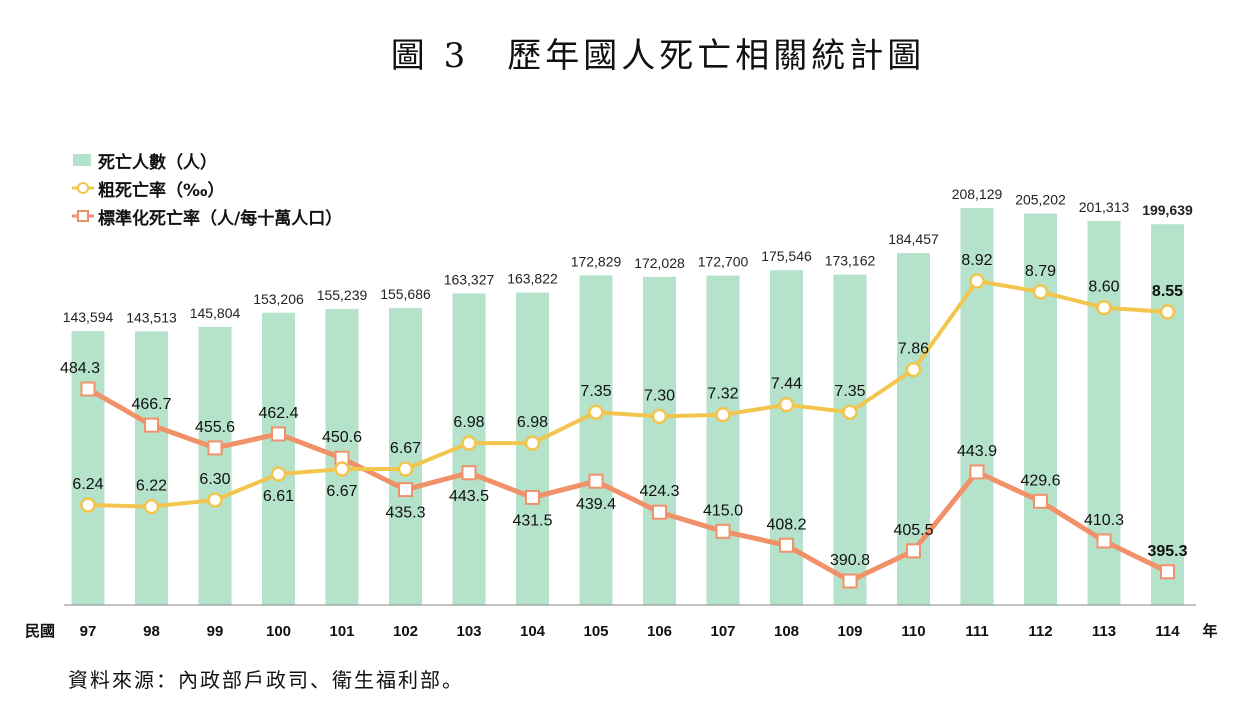 Image resolution: width=1246 pixels, height=720 pixels. I want to click on bar-label-98: 143,513, so click(151, 317).